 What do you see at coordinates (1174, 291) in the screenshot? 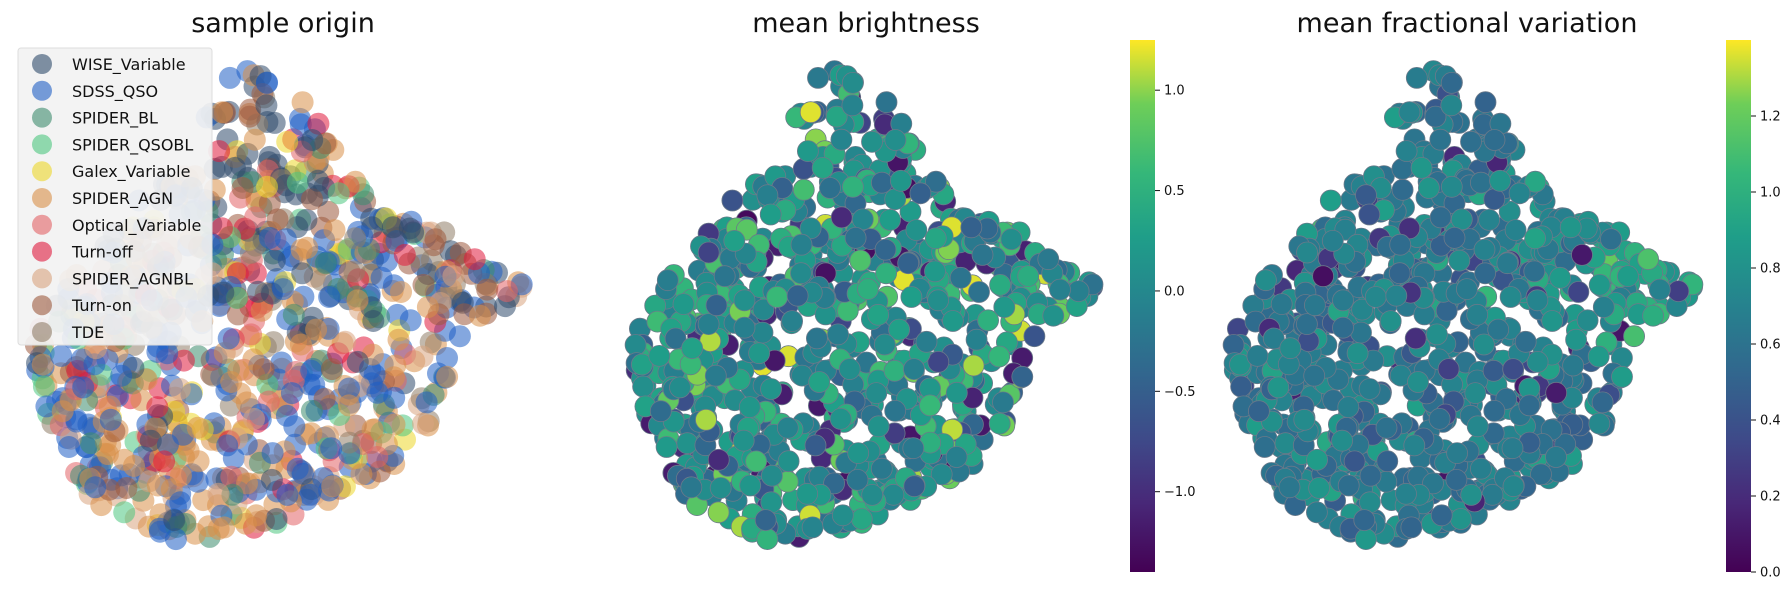
I see `colorbar-brightness-tick-label: 0.0` at bounding box center [1174, 291].